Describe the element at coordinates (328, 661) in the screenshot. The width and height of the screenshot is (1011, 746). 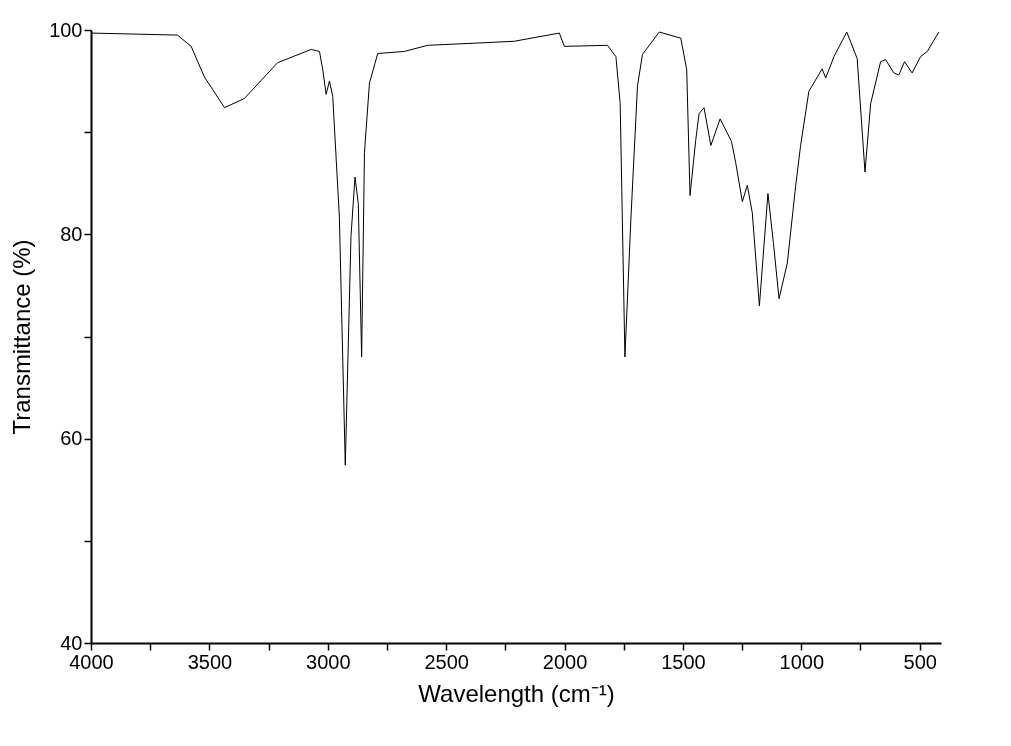
I see `x-tick-label: 3000` at that location.